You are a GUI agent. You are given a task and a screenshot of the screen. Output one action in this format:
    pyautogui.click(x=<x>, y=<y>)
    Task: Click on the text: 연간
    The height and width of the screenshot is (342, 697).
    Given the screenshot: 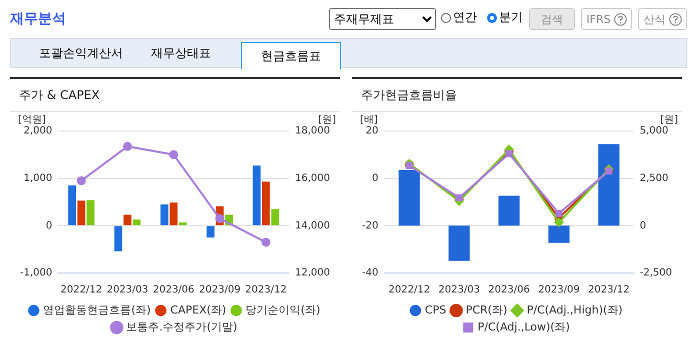 What is the action you would take?
    pyautogui.click(x=465, y=17)
    